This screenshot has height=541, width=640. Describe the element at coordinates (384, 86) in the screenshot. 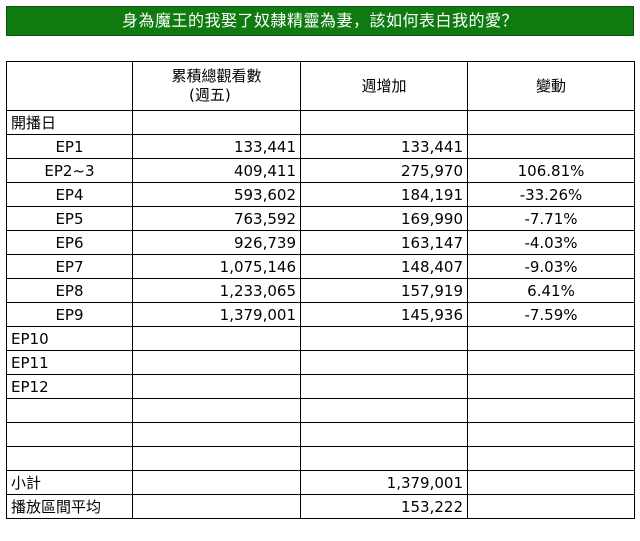

I see `header-weekly: 週增加` at that location.